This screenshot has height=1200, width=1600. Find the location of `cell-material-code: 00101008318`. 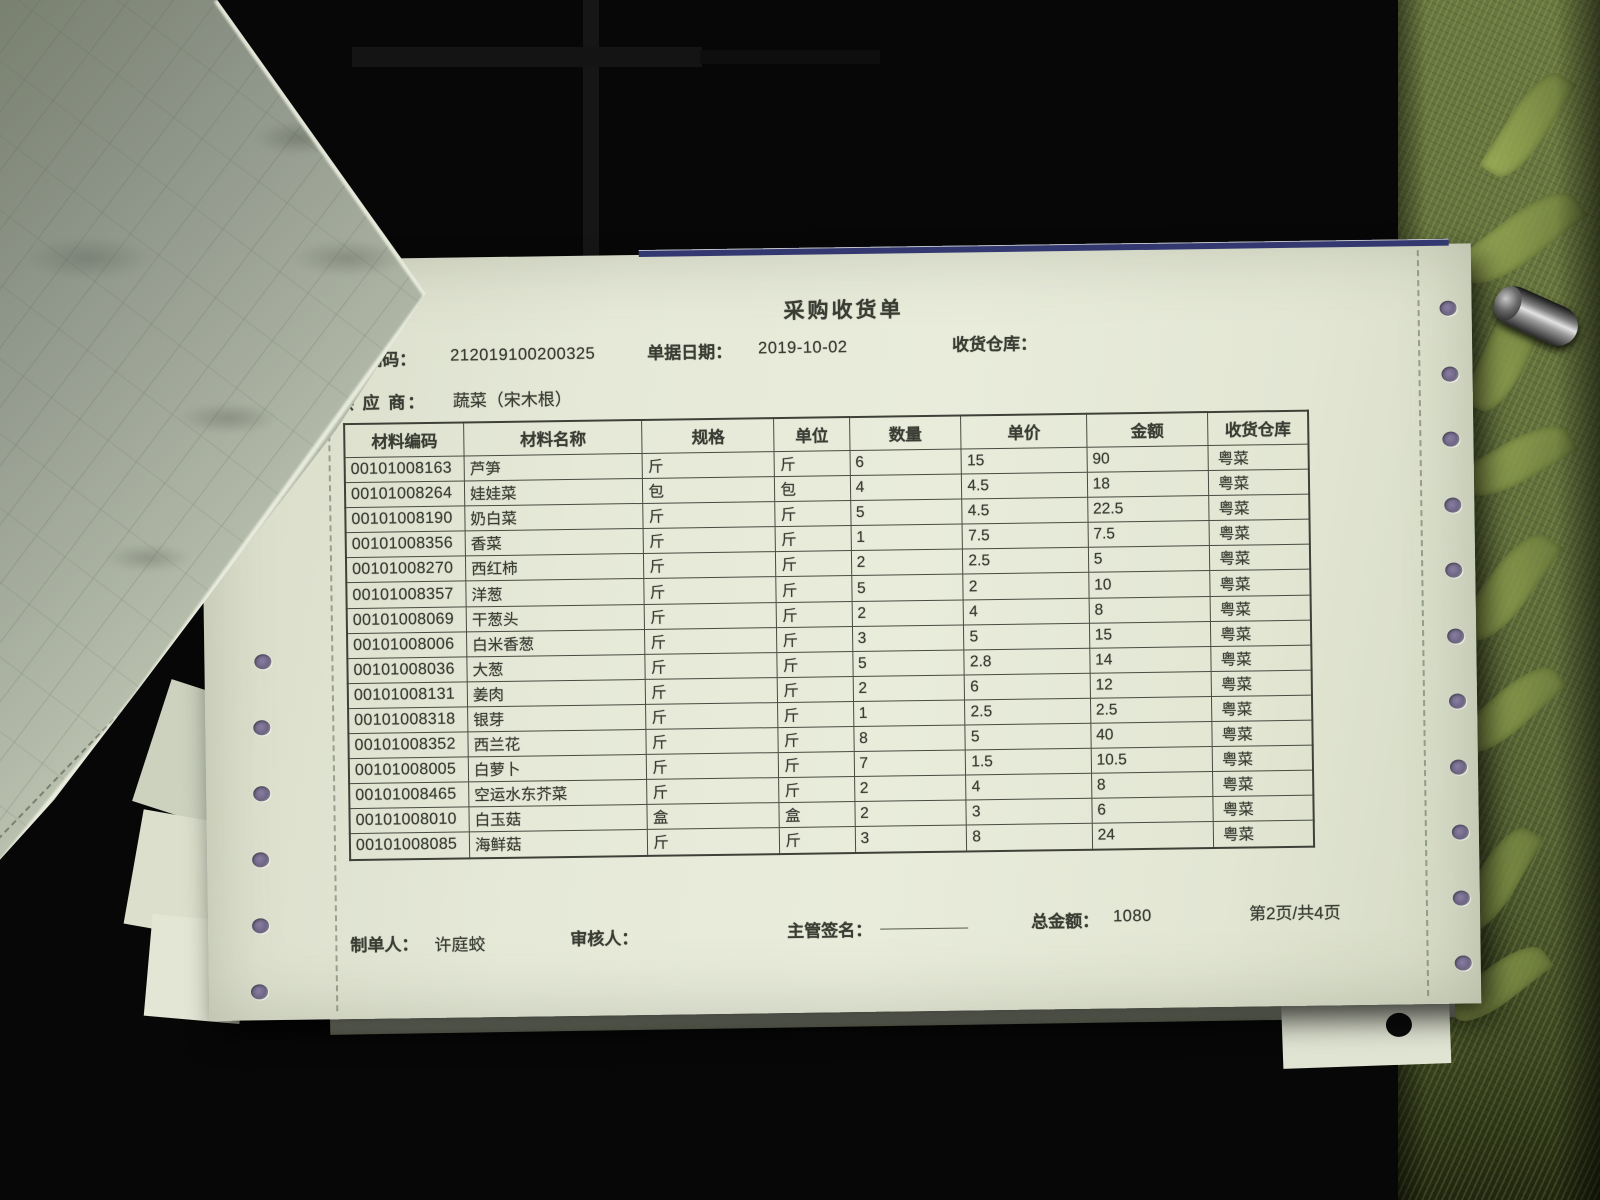

cell-material-code: 00101008318 is located at coordinates (408, 720).